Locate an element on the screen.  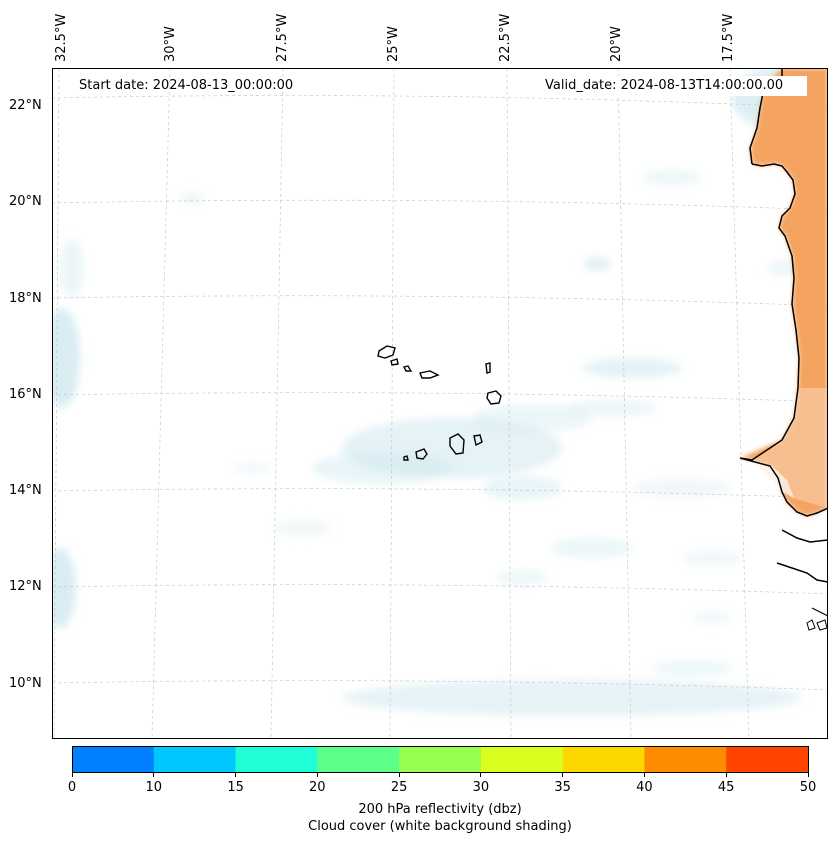
date-annotations is located at coordinates (674, 86).